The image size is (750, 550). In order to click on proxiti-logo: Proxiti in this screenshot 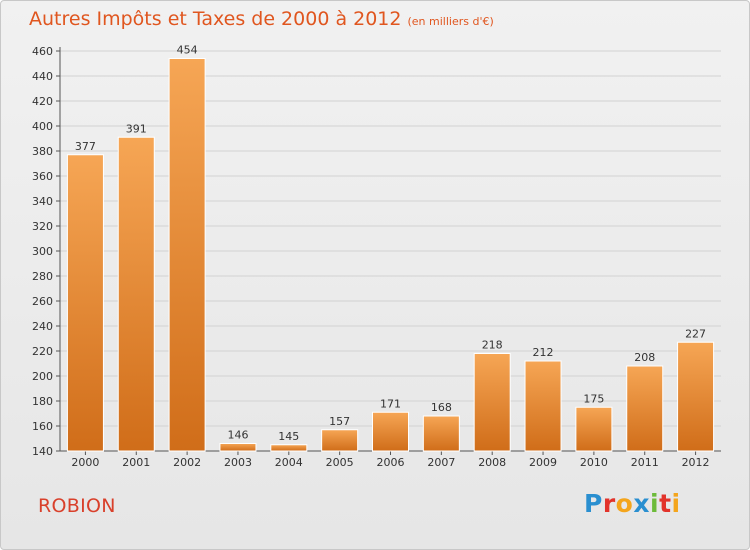, I will do `click(632, 503)`.